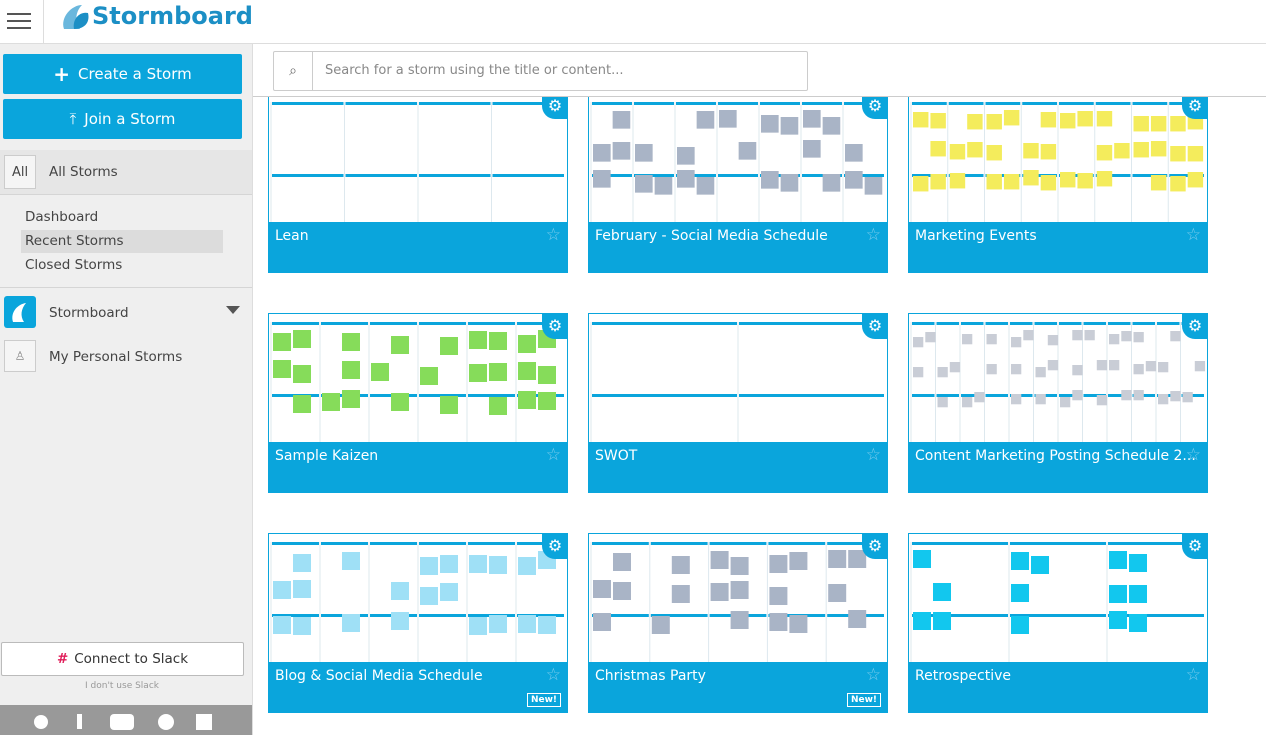 The image size is (1266, 739). Describe the element at coordinates (89, 313) in the screenshot. I see `org-name: Stormboard` at that location.